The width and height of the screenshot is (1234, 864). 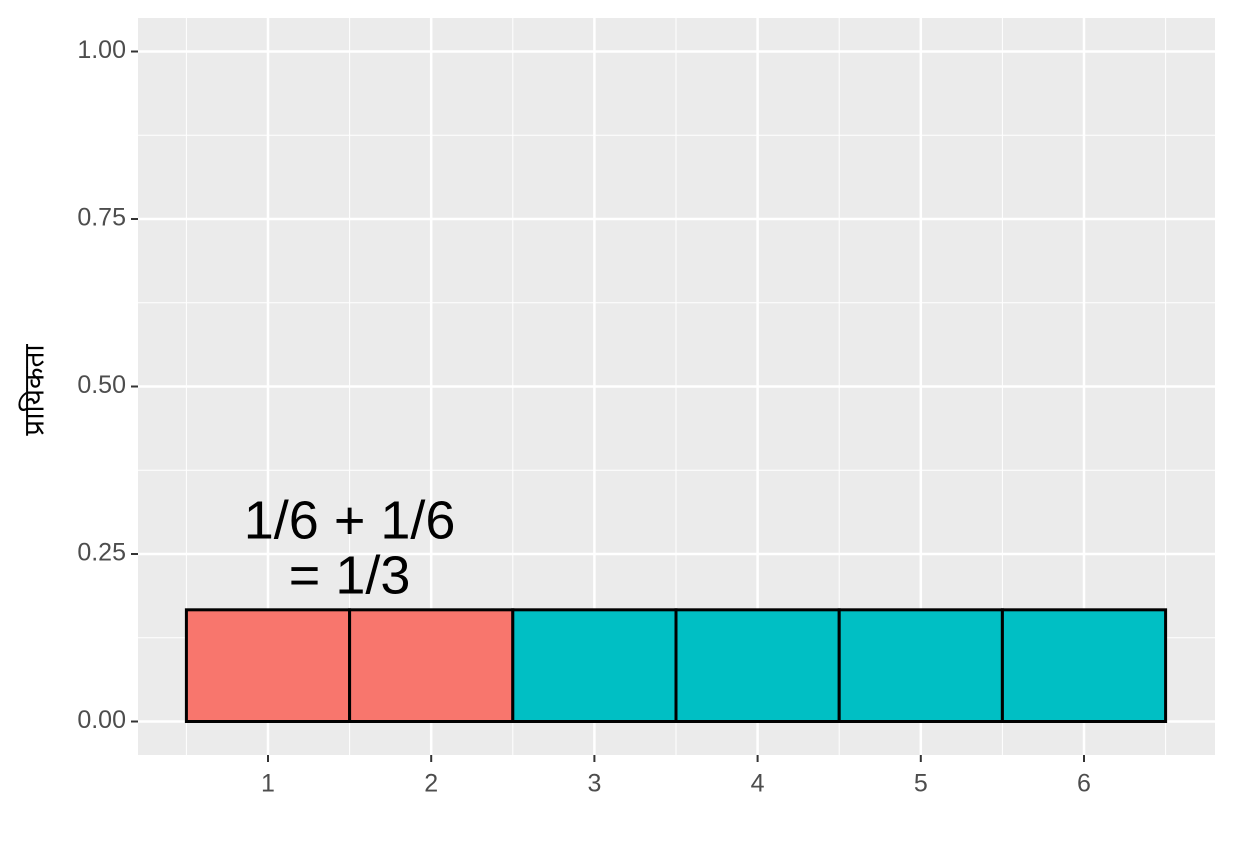 I want to click on y-tick-label: 0.25, so click(x=101, y=553).